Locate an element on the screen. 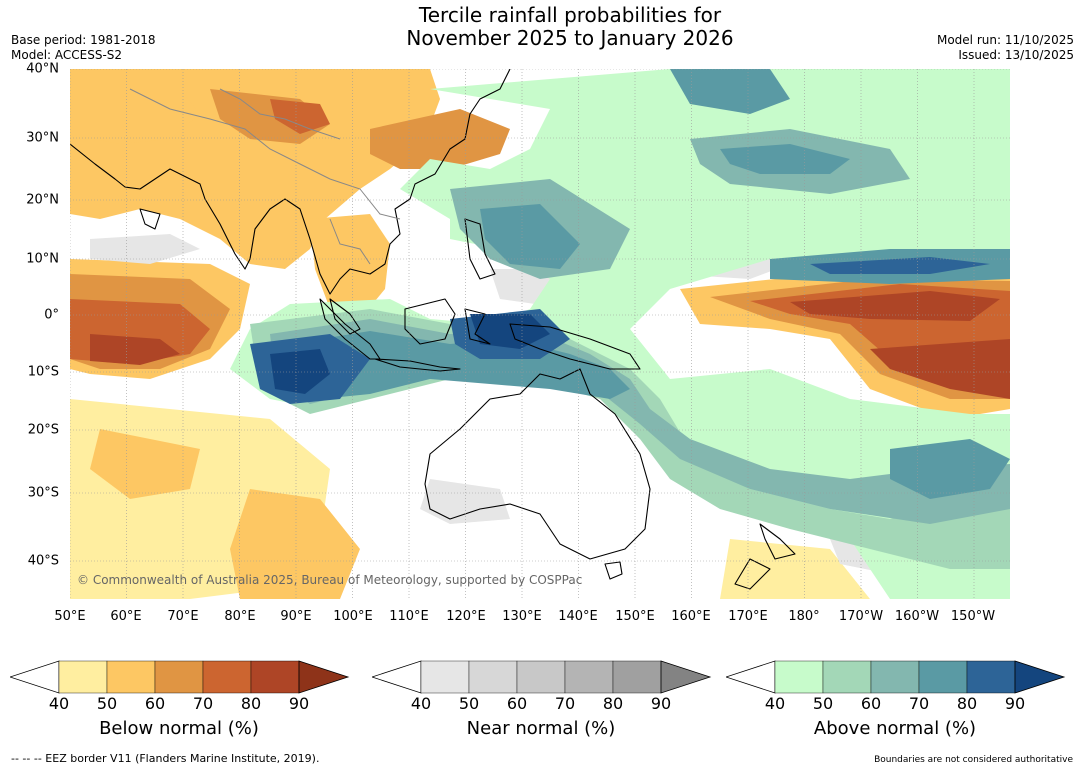 The image size is (1085, 770). coastline-new-zealand is located at coordinates (765, 556).